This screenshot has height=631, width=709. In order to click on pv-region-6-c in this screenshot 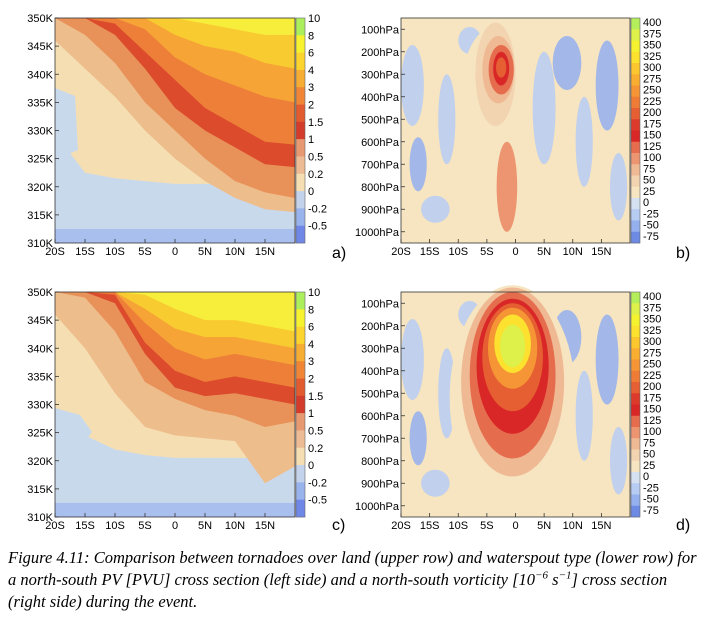, I will do `click(175, 312)`.